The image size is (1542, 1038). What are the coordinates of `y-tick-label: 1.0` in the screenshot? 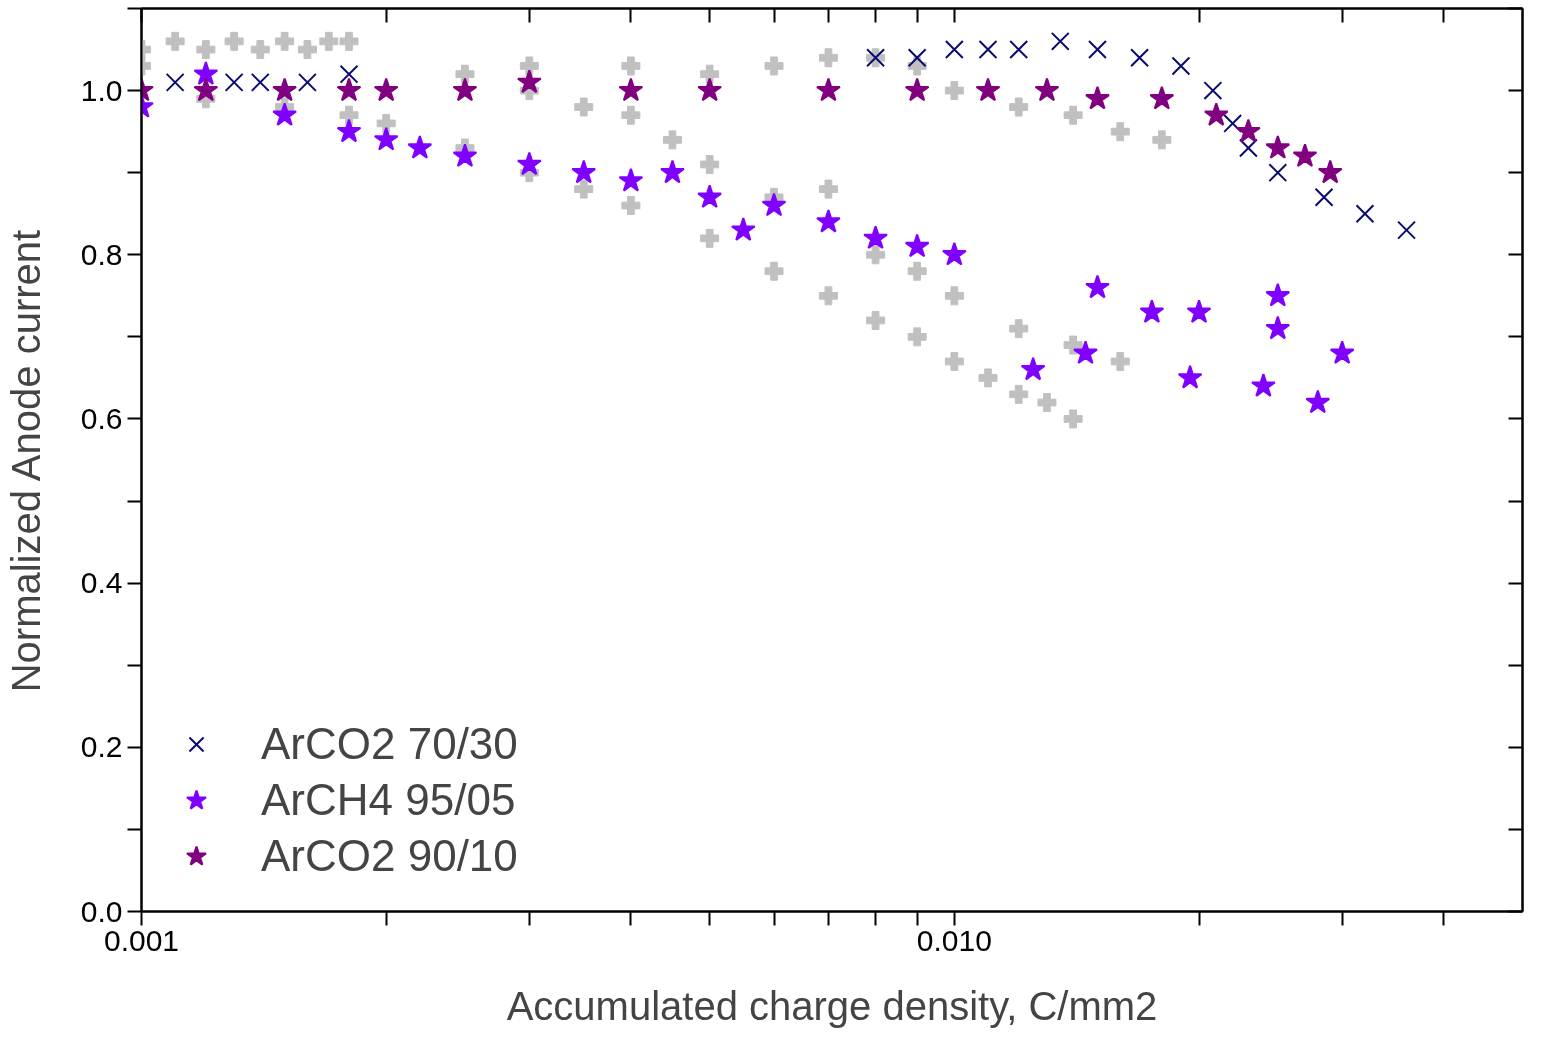 It's located at (101, 90).